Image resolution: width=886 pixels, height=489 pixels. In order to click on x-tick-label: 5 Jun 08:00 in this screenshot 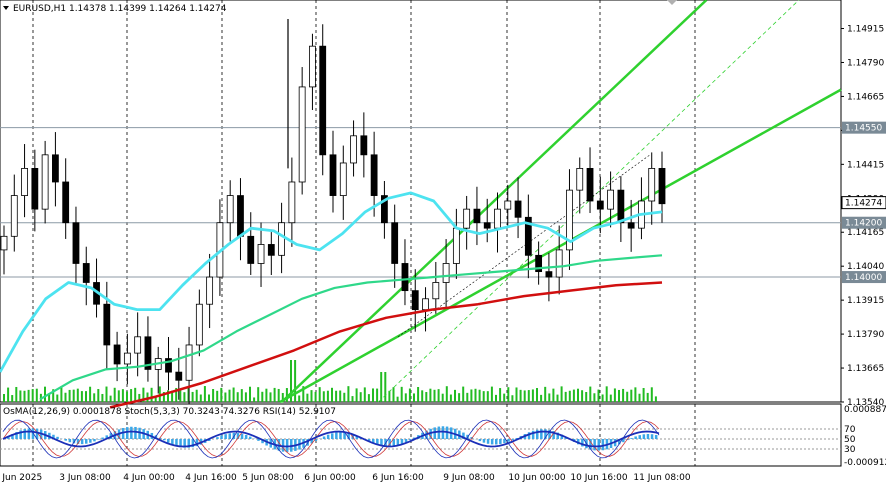, I will do `click(268, 478)`.